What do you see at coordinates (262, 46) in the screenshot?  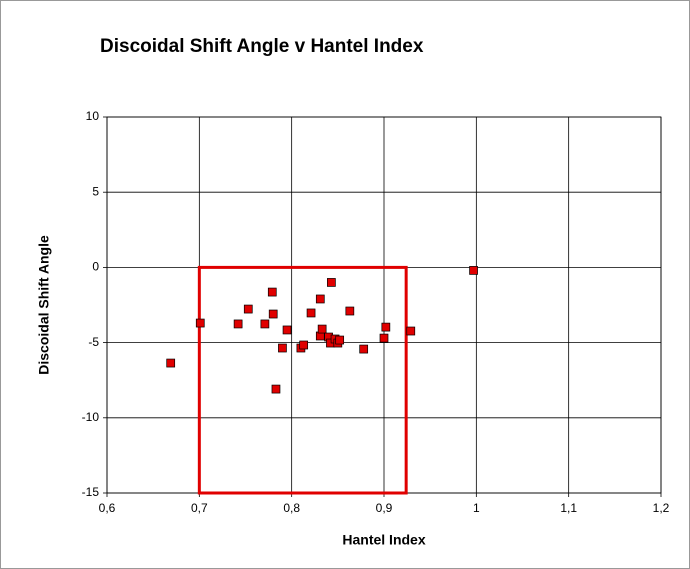 I see `chart-title: Discoidal Shift Angle v Hantel Index` at bounding box center [262, 46].